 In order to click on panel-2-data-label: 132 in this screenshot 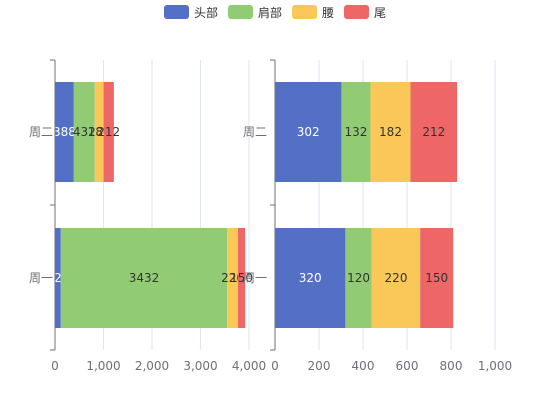, I will do `click(356, 132)`.